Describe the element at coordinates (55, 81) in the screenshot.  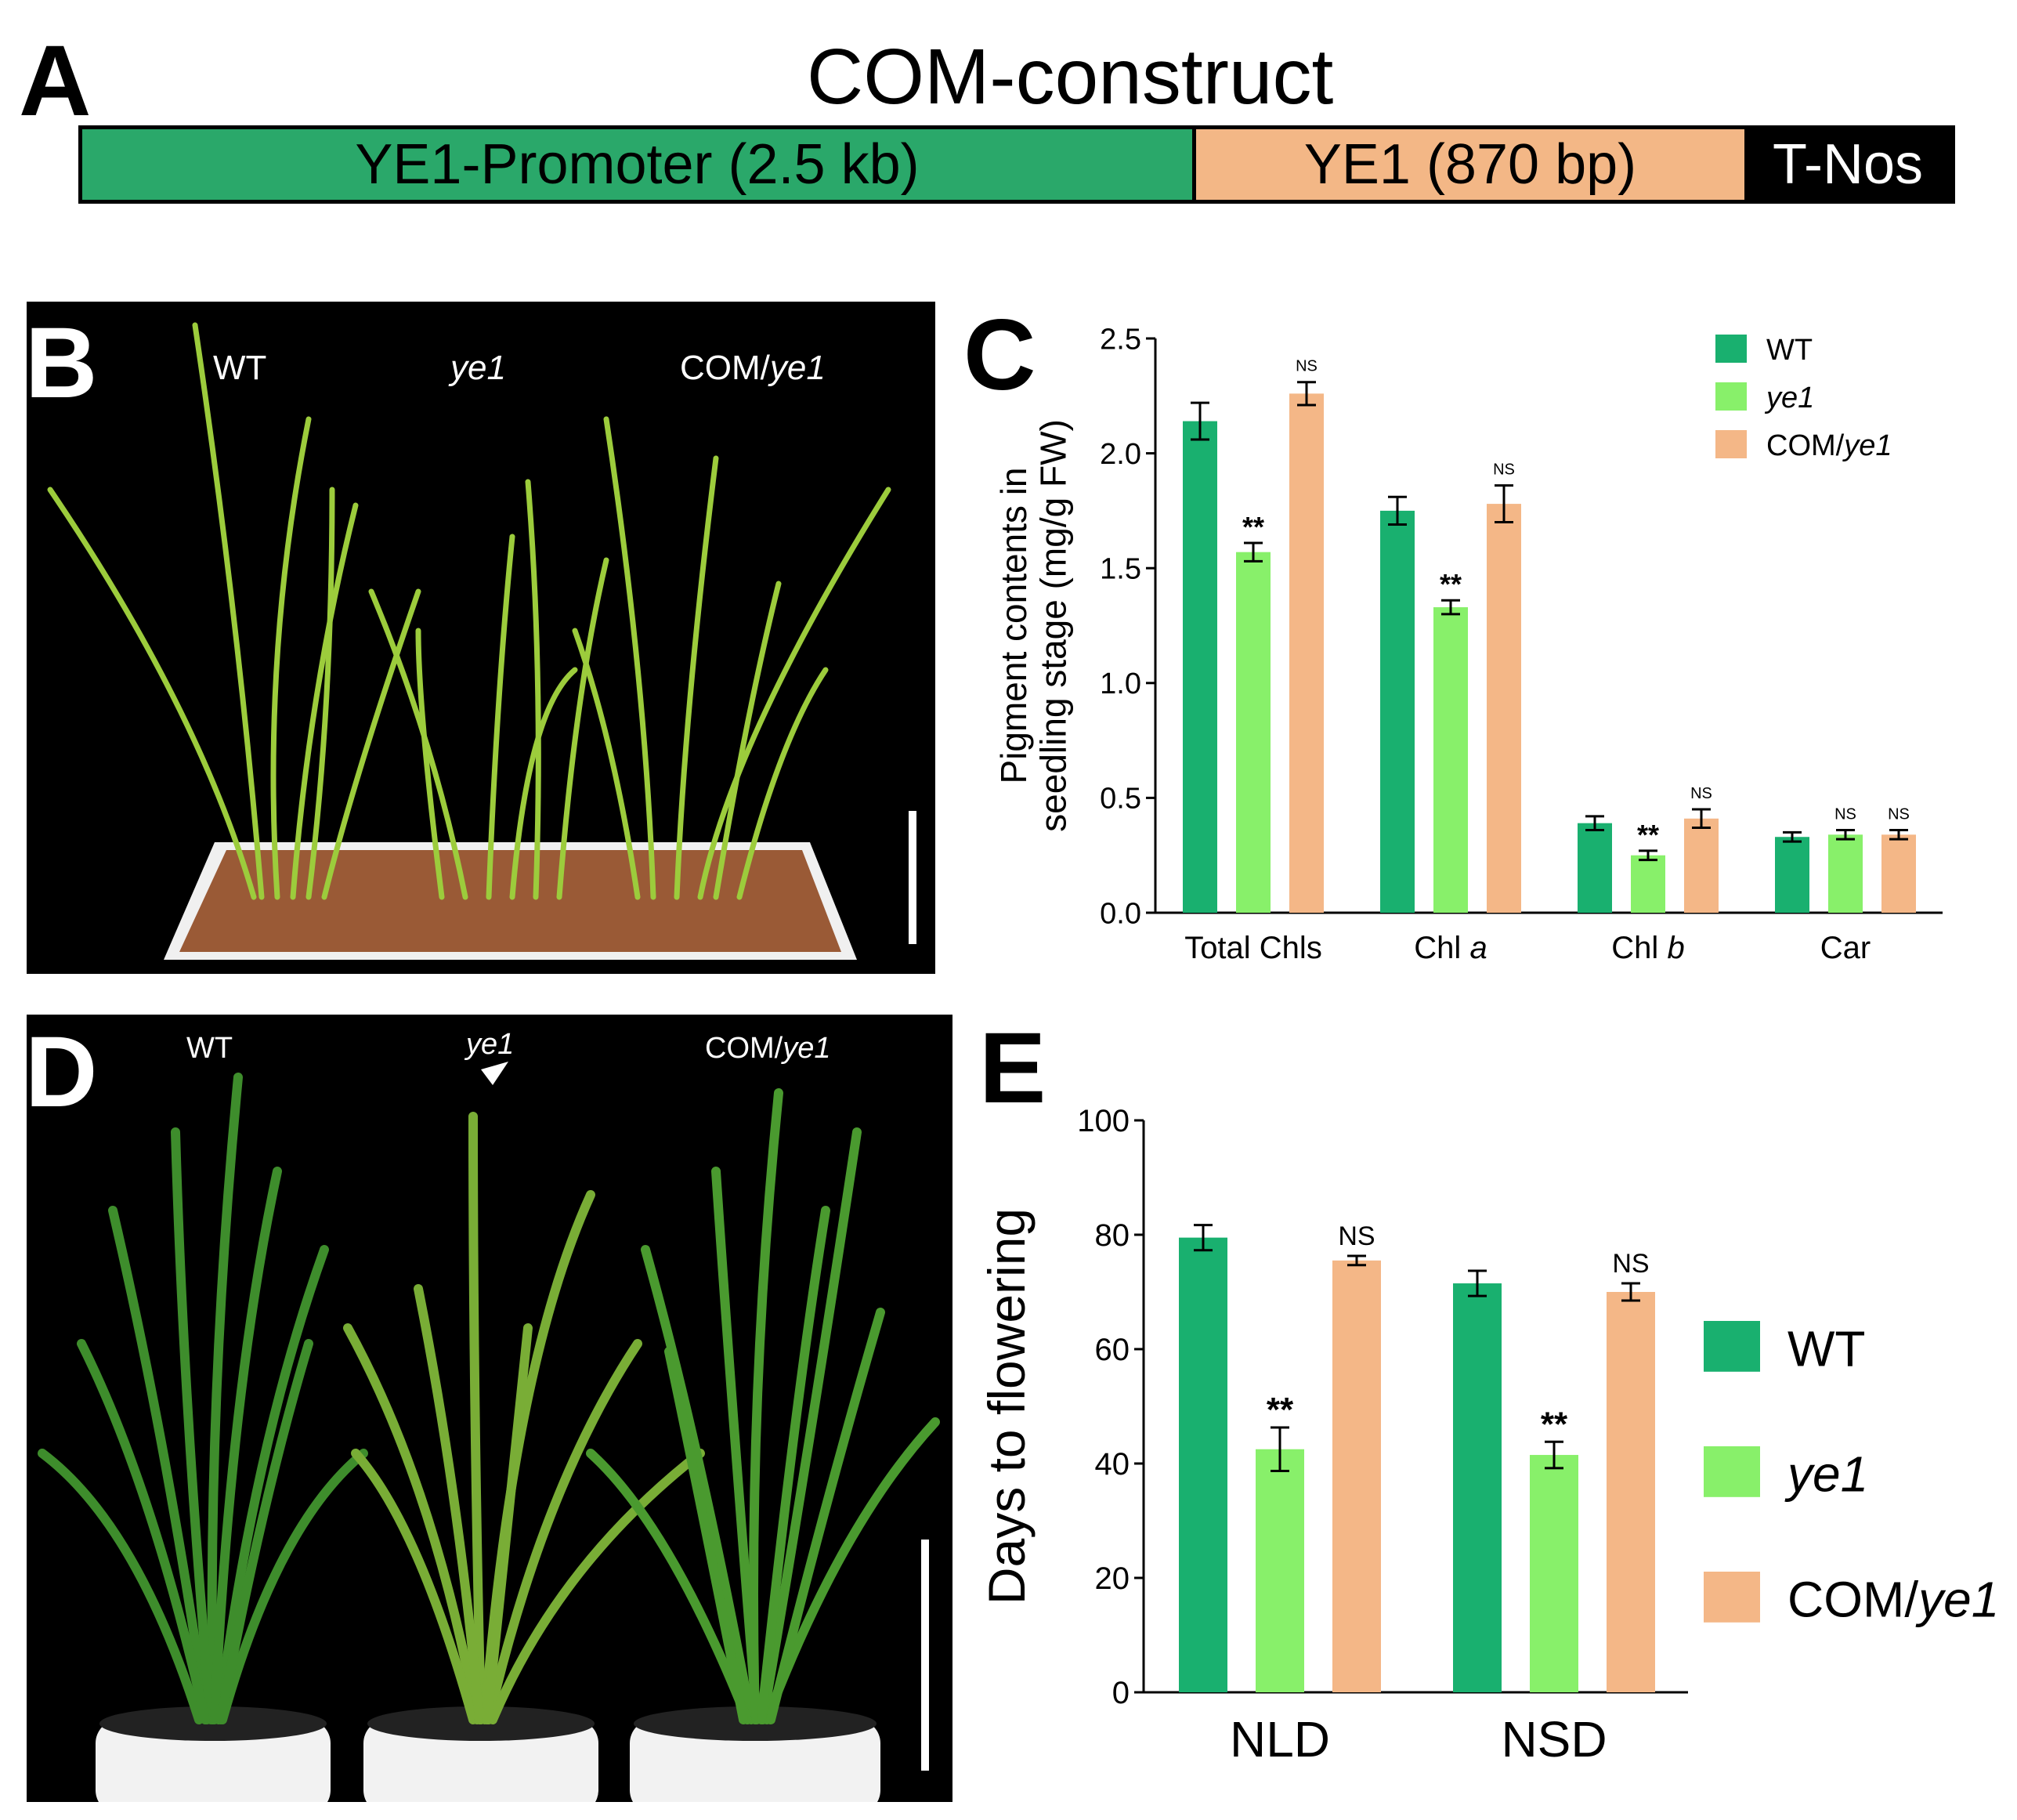
I see `panel-a-label: A` at that location.